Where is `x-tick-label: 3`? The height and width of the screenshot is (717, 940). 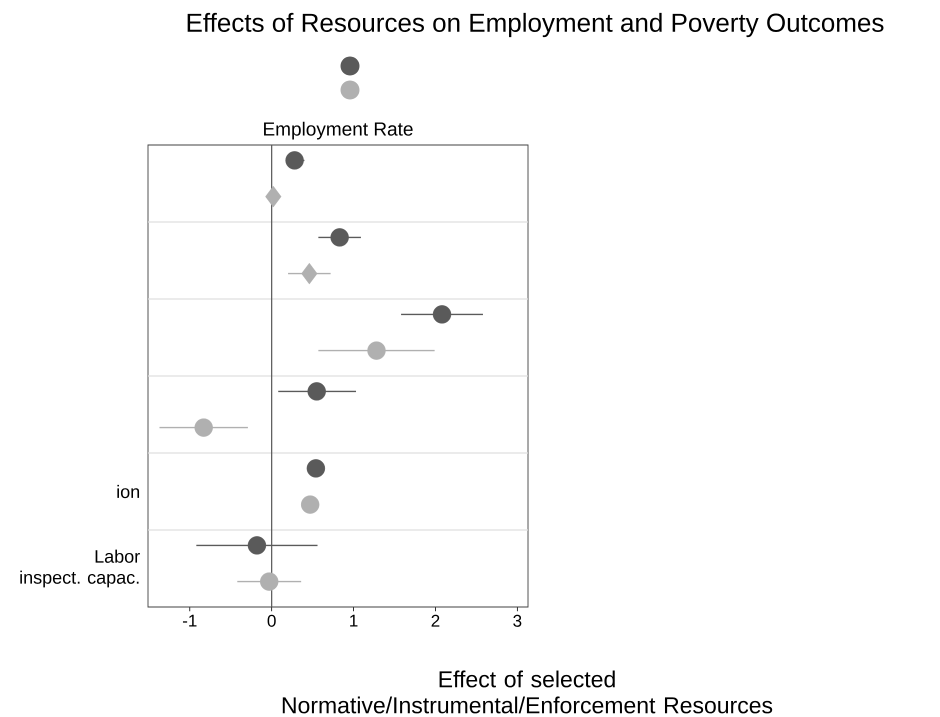
x-tick-label: 3 is located at coordinates (517, 620).